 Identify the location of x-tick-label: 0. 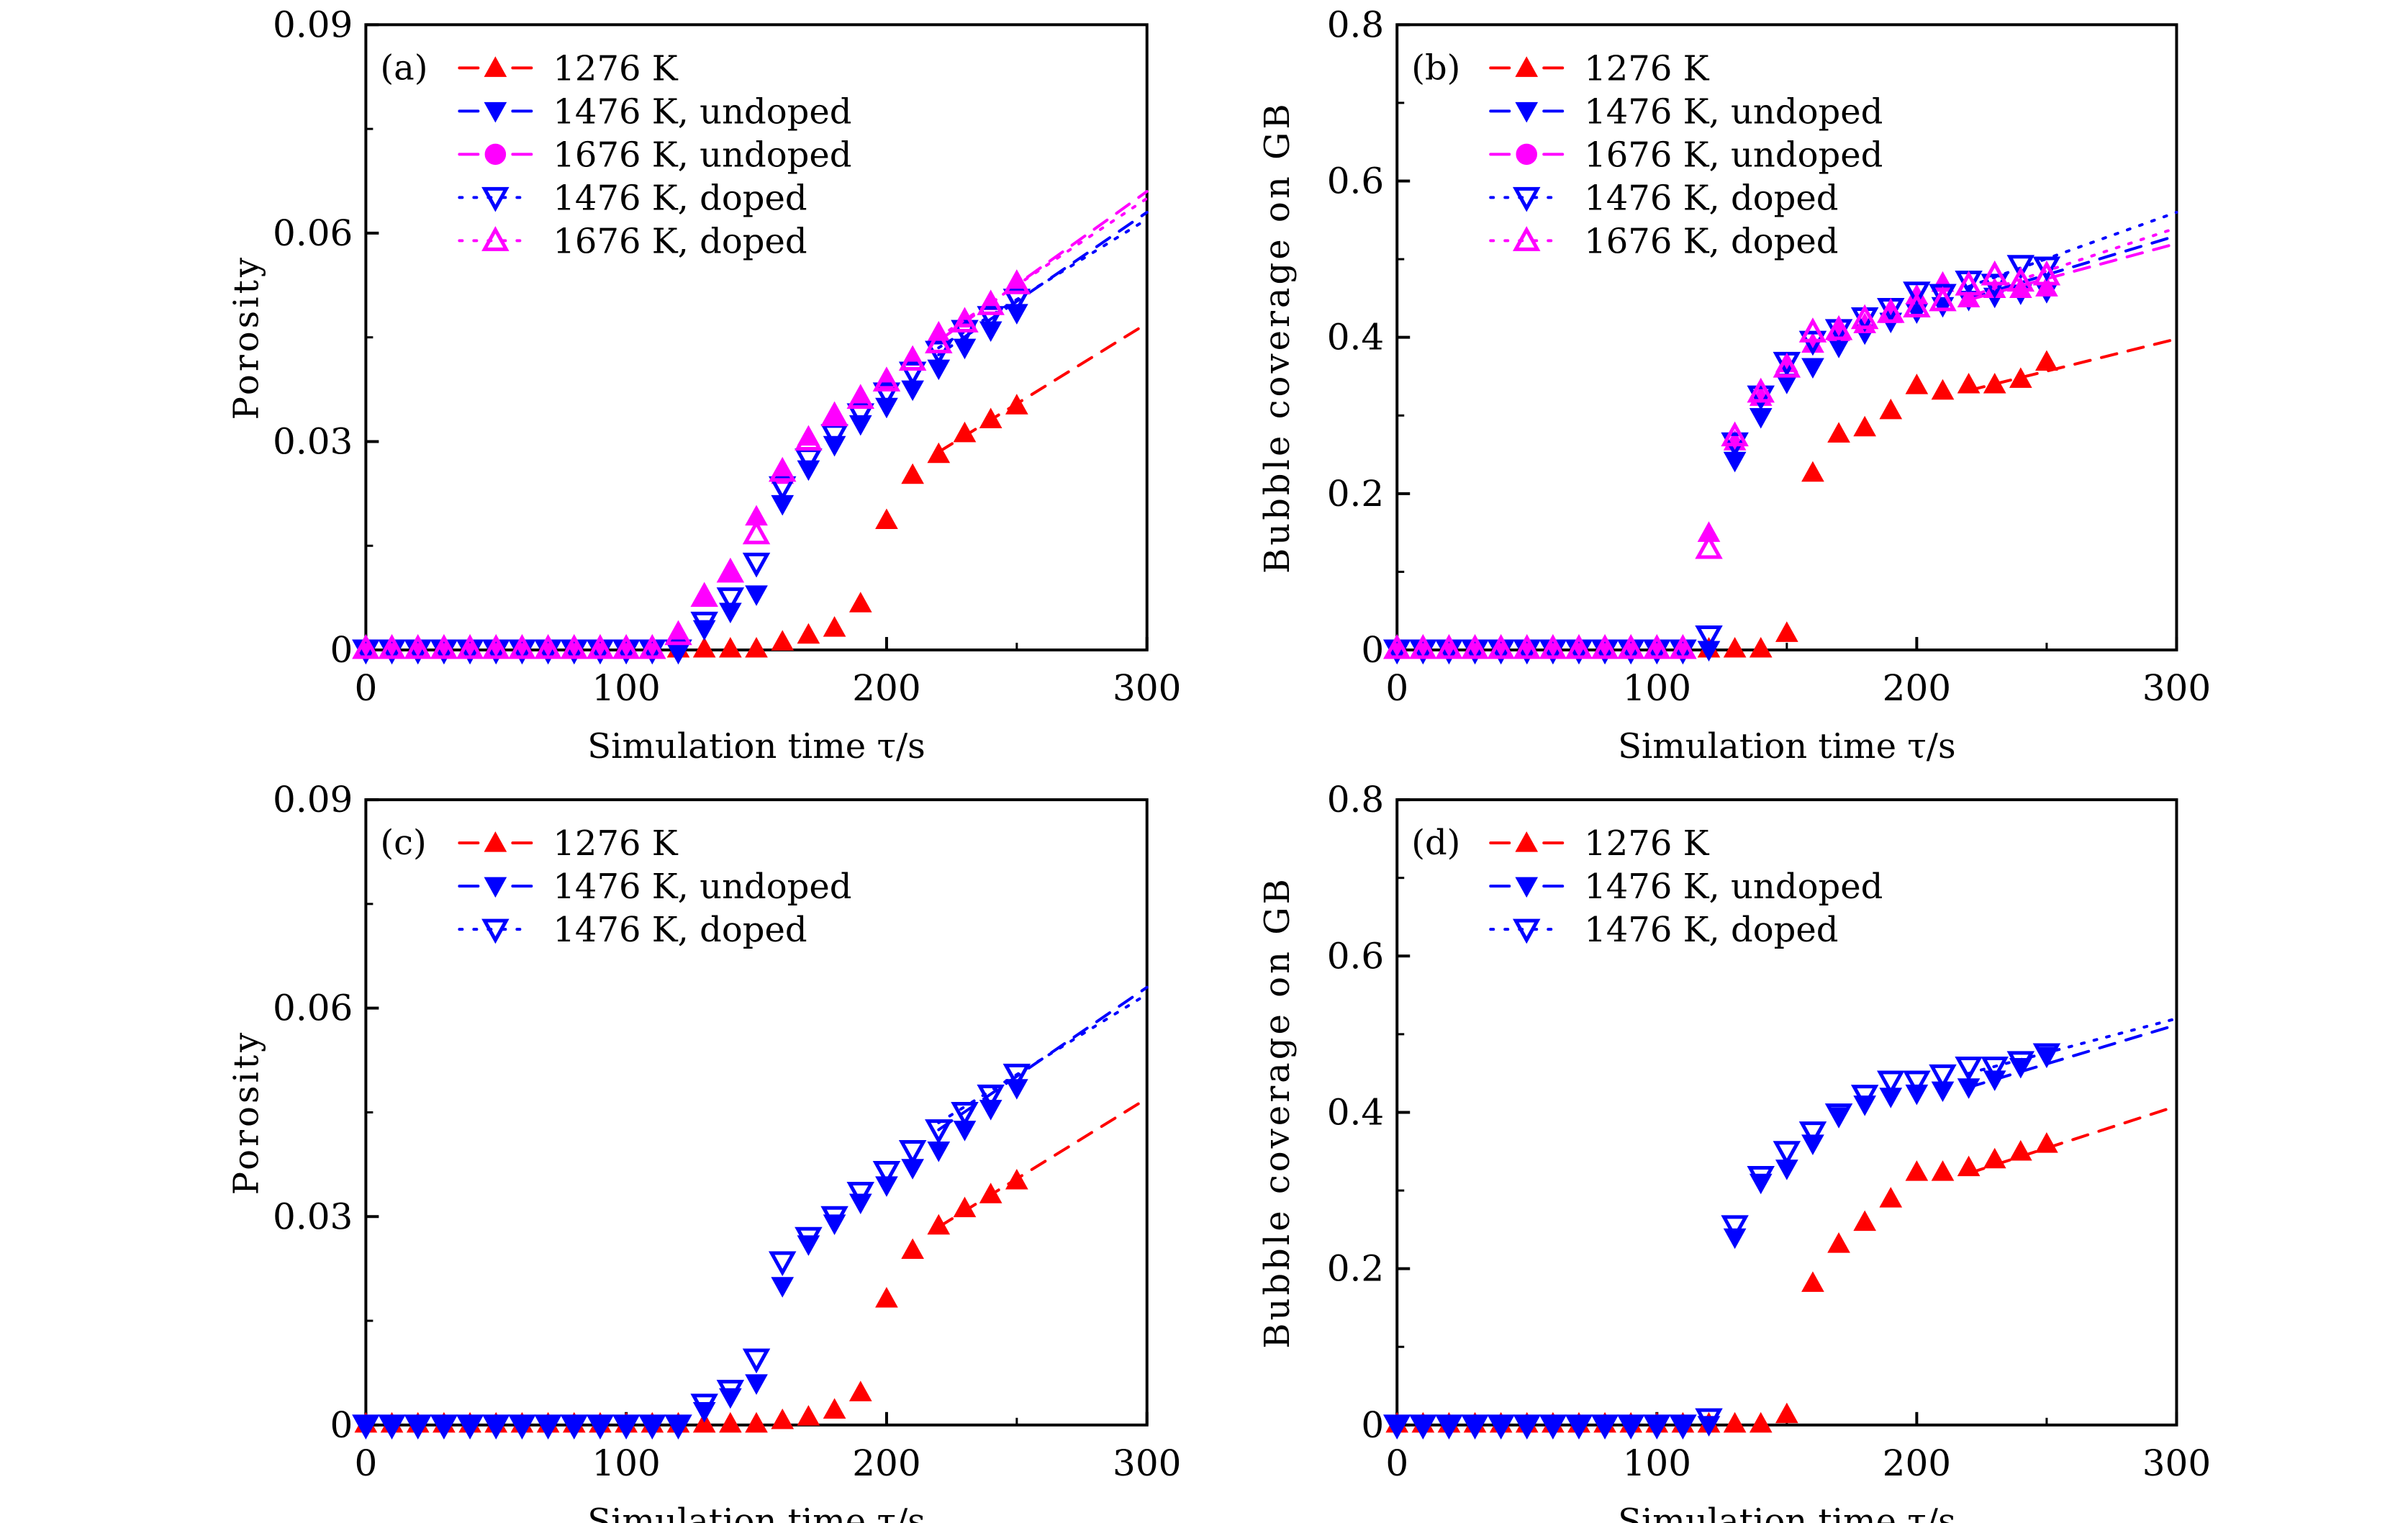
(365, 1463).